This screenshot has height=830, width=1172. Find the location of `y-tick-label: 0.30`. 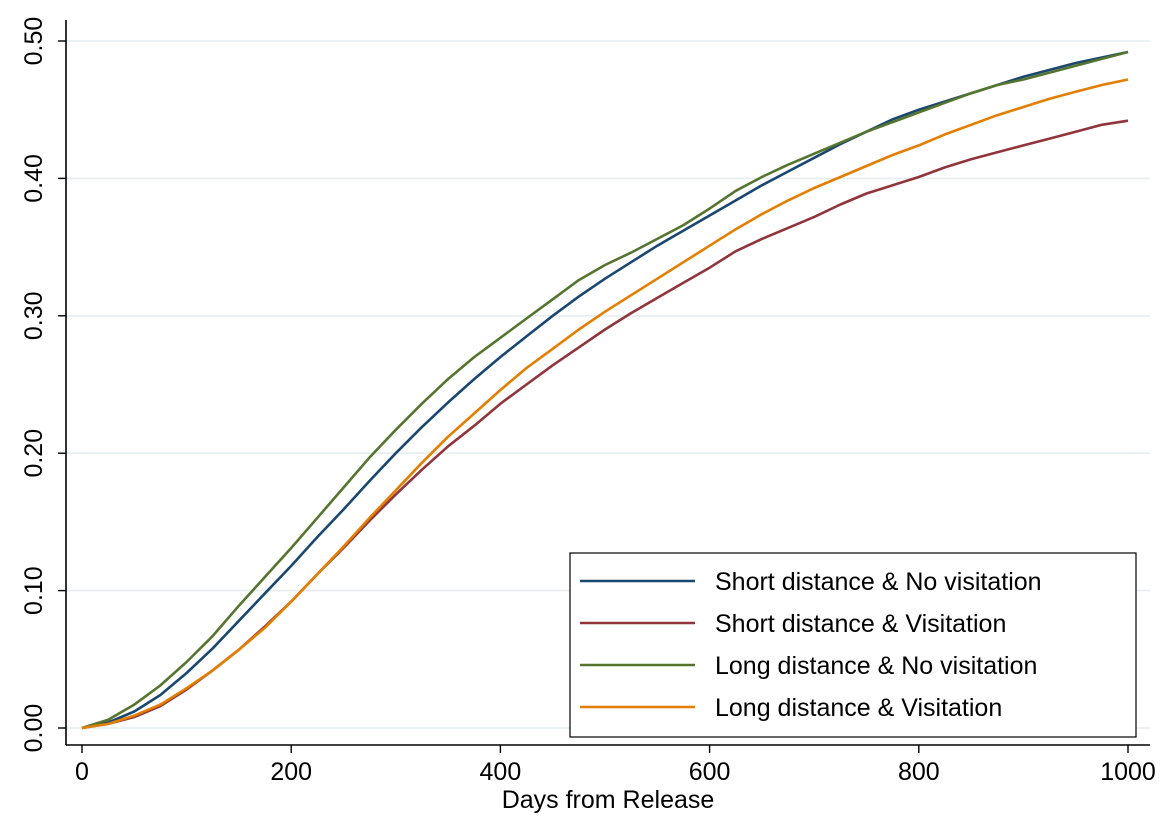

y-tick-label: 0.30 is located at coordinates (34, 315).